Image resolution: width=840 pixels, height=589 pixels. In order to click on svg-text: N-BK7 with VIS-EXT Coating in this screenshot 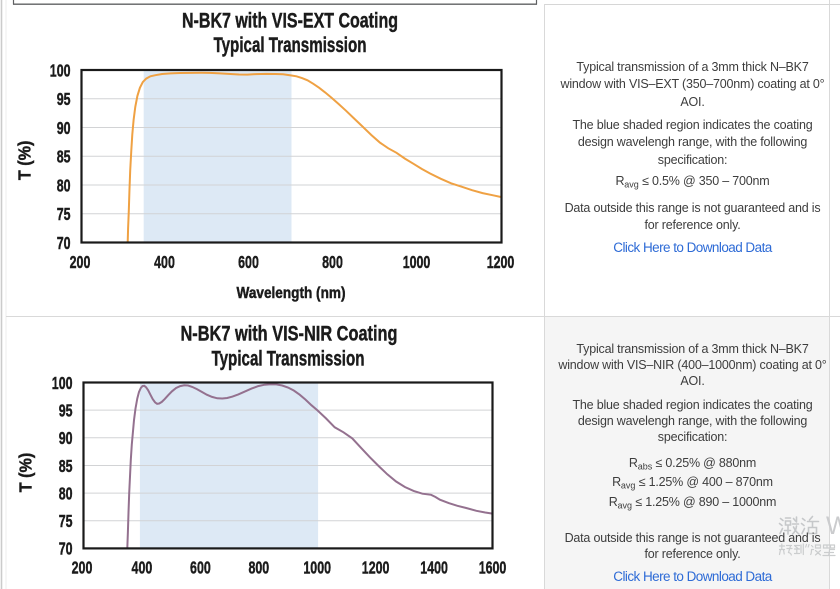, I will do `click(290, 19)`.